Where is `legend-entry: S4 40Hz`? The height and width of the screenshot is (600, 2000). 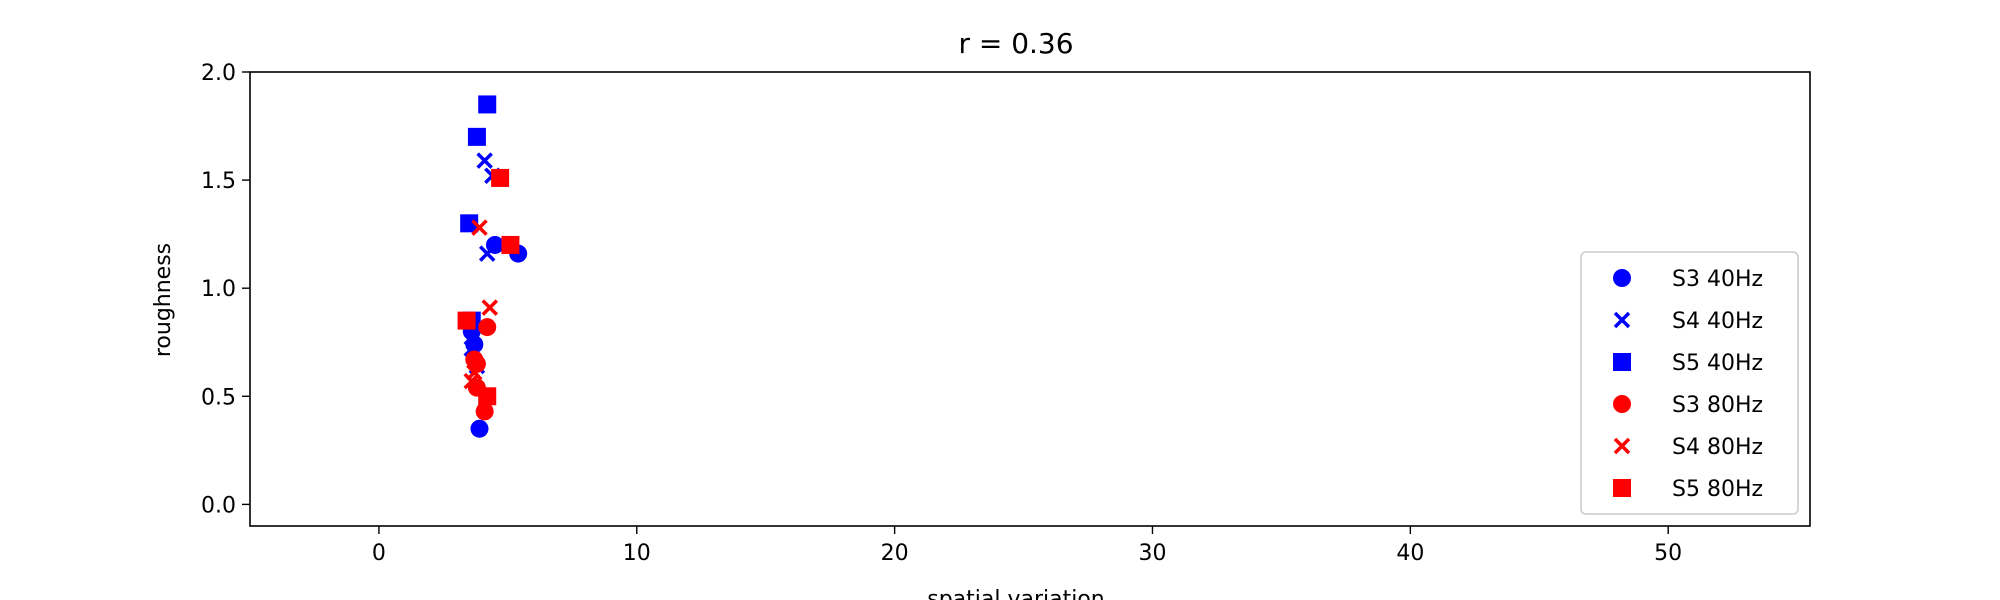 legend-entry: S4 40Hz is located at coordinates (1688, 321).